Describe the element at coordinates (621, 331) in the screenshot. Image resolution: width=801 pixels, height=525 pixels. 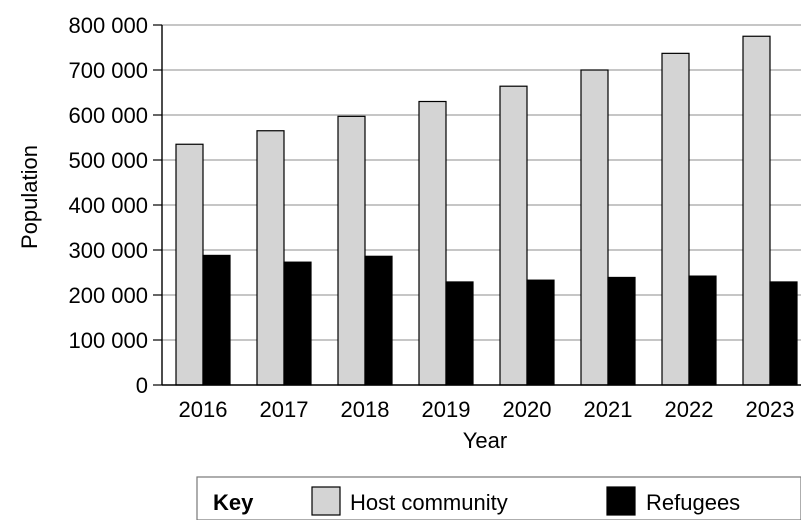
I see `bar-refugees-2021` at that location.